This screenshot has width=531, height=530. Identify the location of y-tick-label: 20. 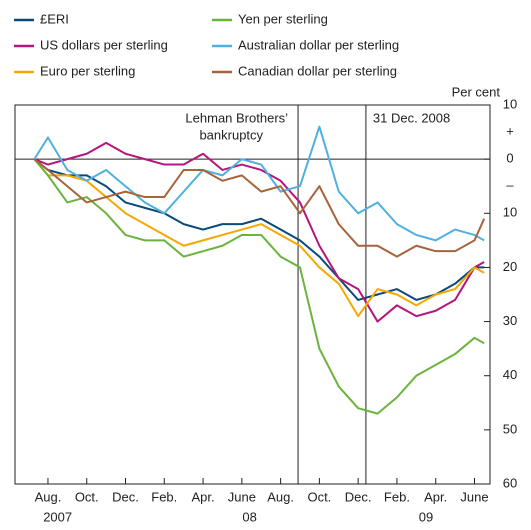
(510, 266).